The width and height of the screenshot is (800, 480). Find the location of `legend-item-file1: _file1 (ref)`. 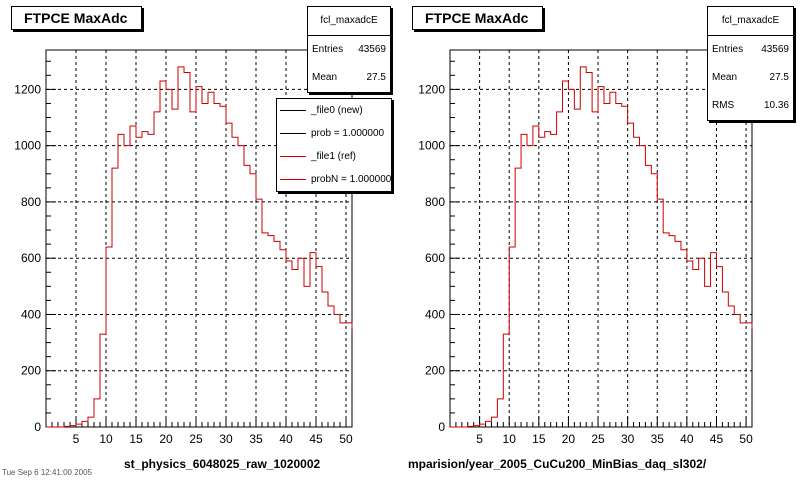

legend-item-file1: _file1 (ref) is located at coordinates (334, 156).